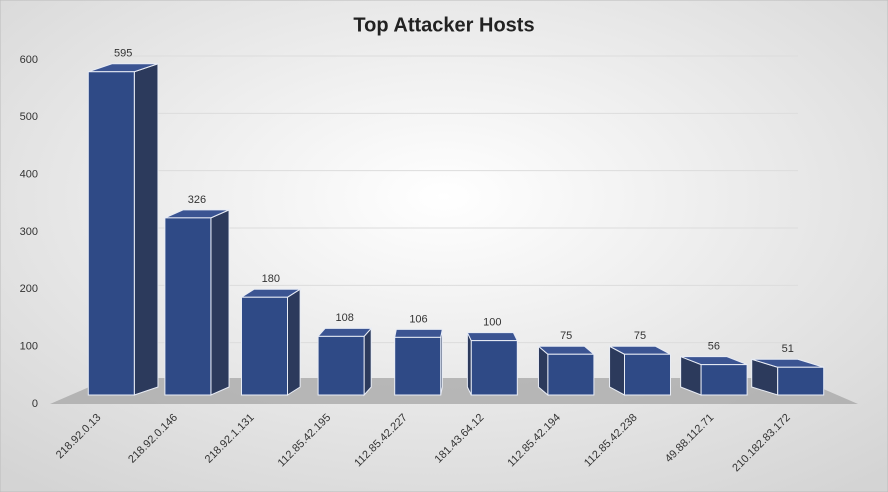  I want to click on data-label: 326, so click(197, 200).